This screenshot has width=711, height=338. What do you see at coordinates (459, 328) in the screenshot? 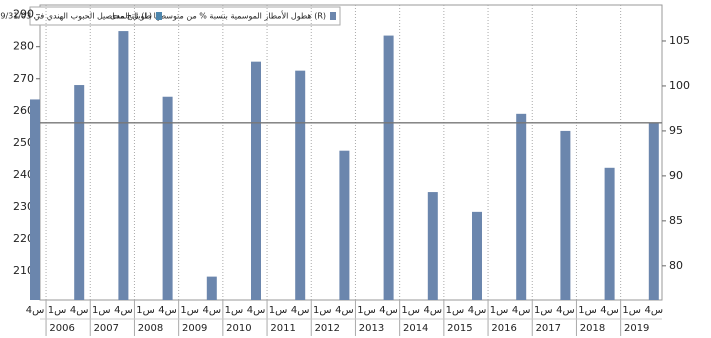
I see `year-label: 2015` at bounding box center [459, 328].